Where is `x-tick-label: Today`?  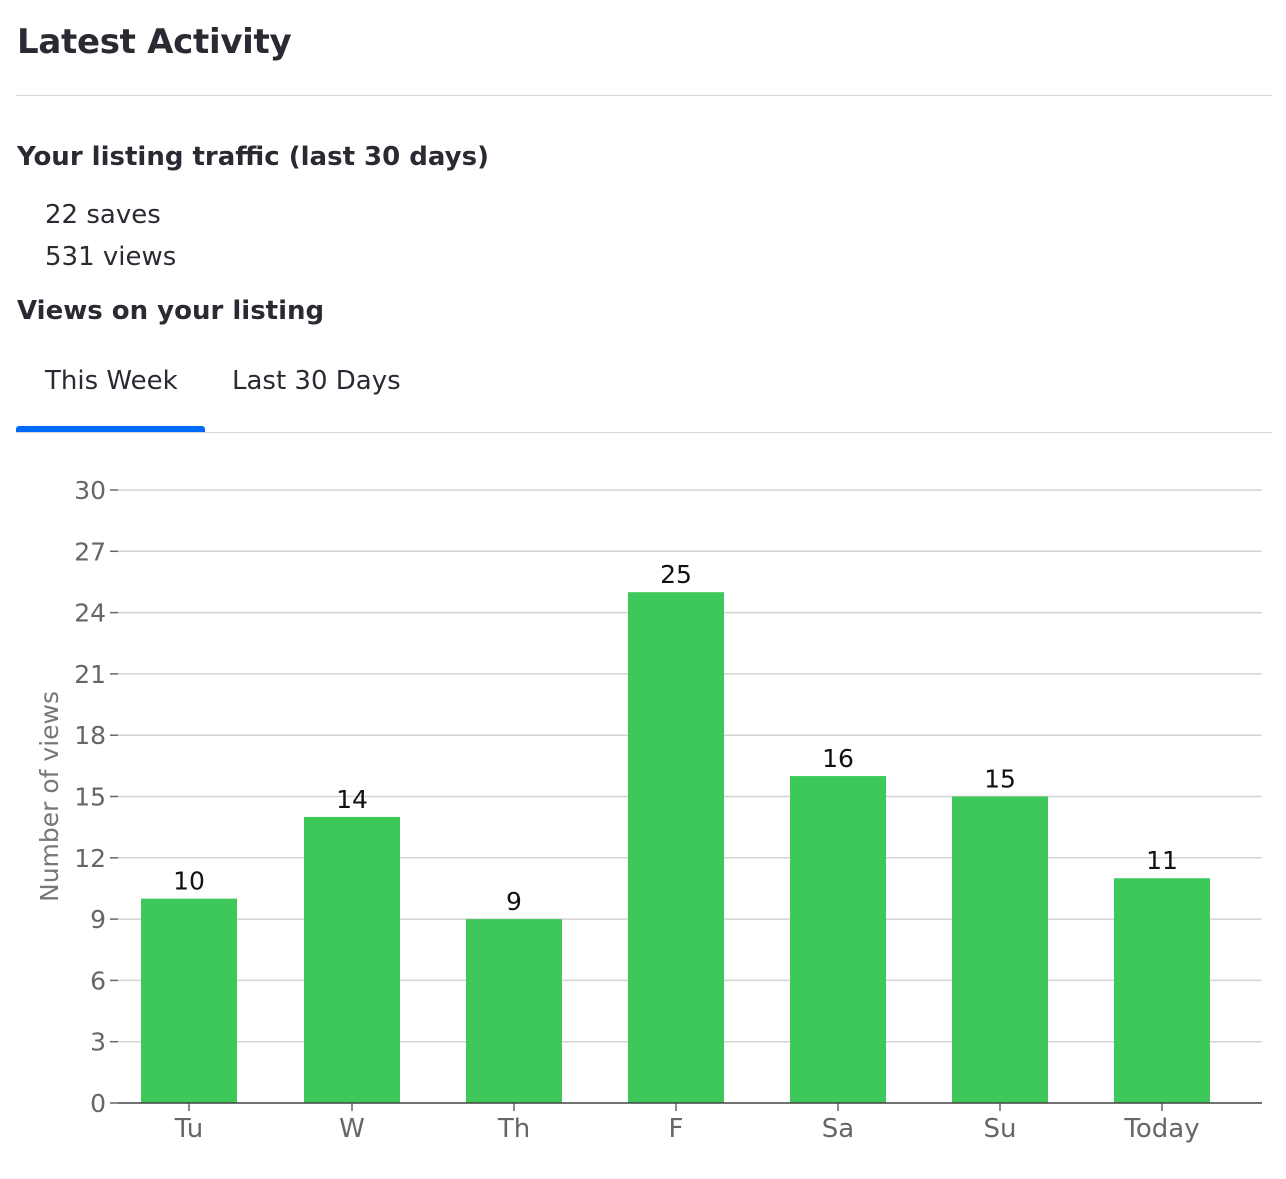 x-tick-label: Today is located at coordinates (1161, 1129).